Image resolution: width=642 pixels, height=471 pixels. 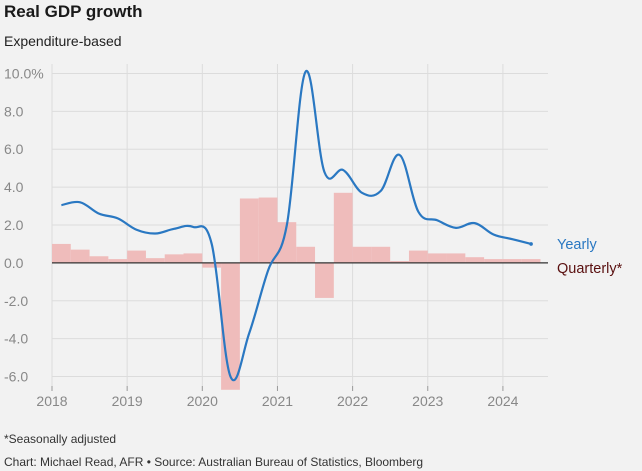 I want to click on y-axis-ticks: -6.0 -4.0 -2.0 0.0 2.0 4.0 6.0 8.0 10.0%, so click(x=24, y=224).